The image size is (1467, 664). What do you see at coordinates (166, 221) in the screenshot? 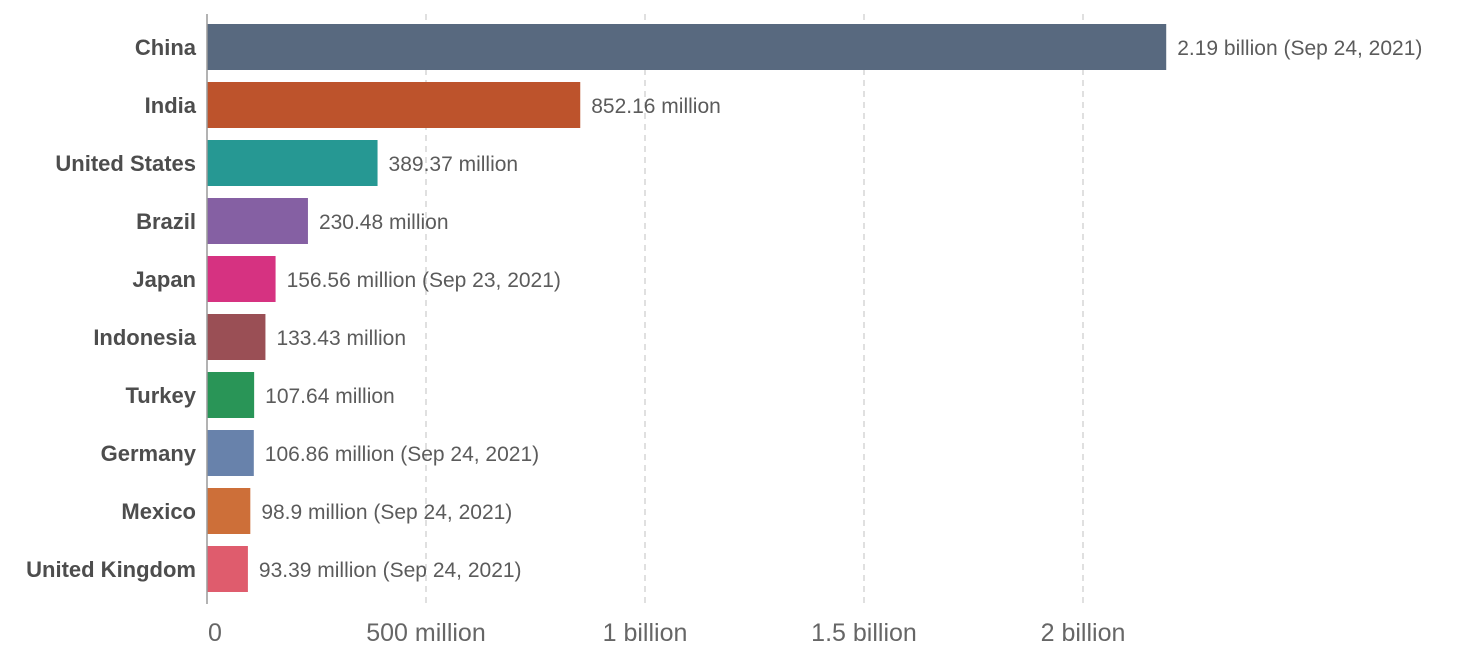
I see `category-label: Brazil` at bounding box center [166, 221].